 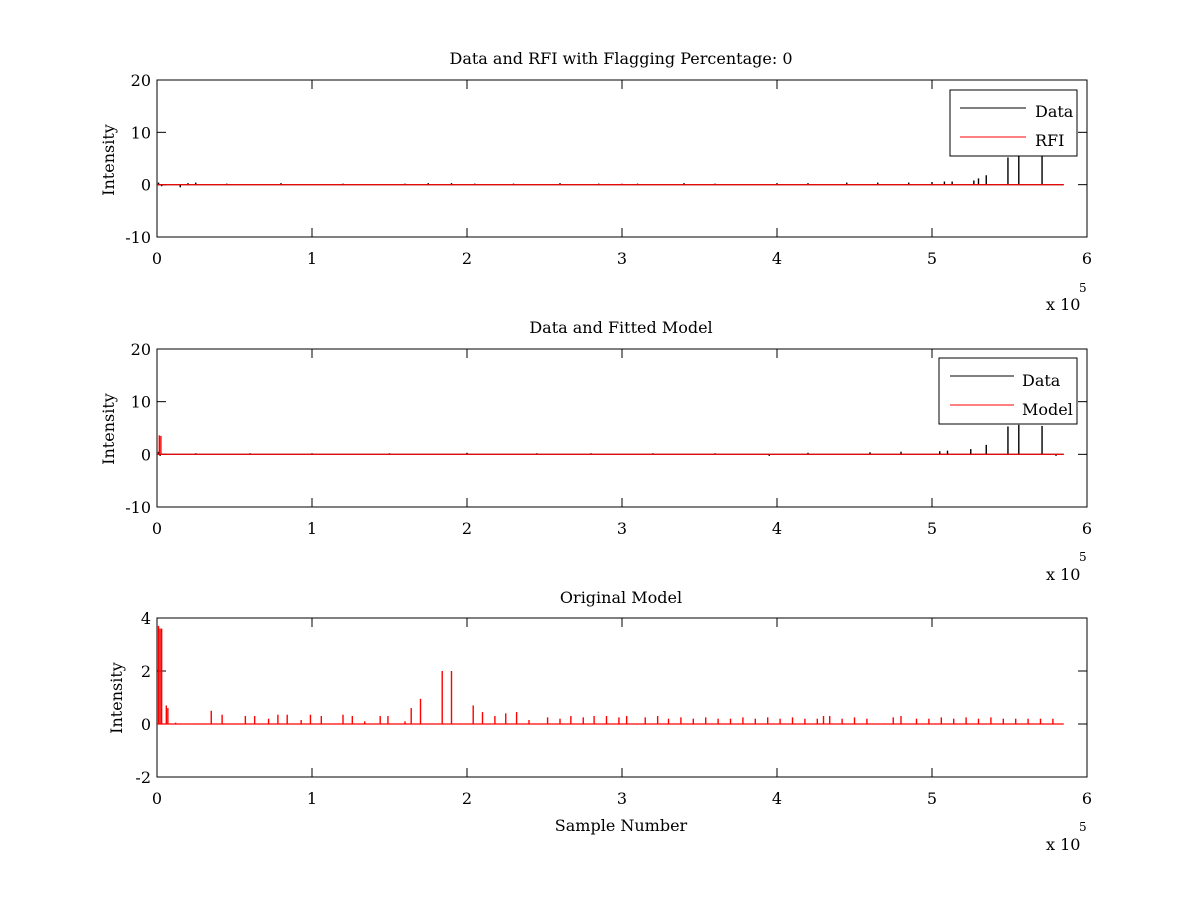 What do you see at coordinates (620, 327) in the screenshot?
I see `subplot-2-title: Data and Fitted Model` at bounding box center [620, 327].